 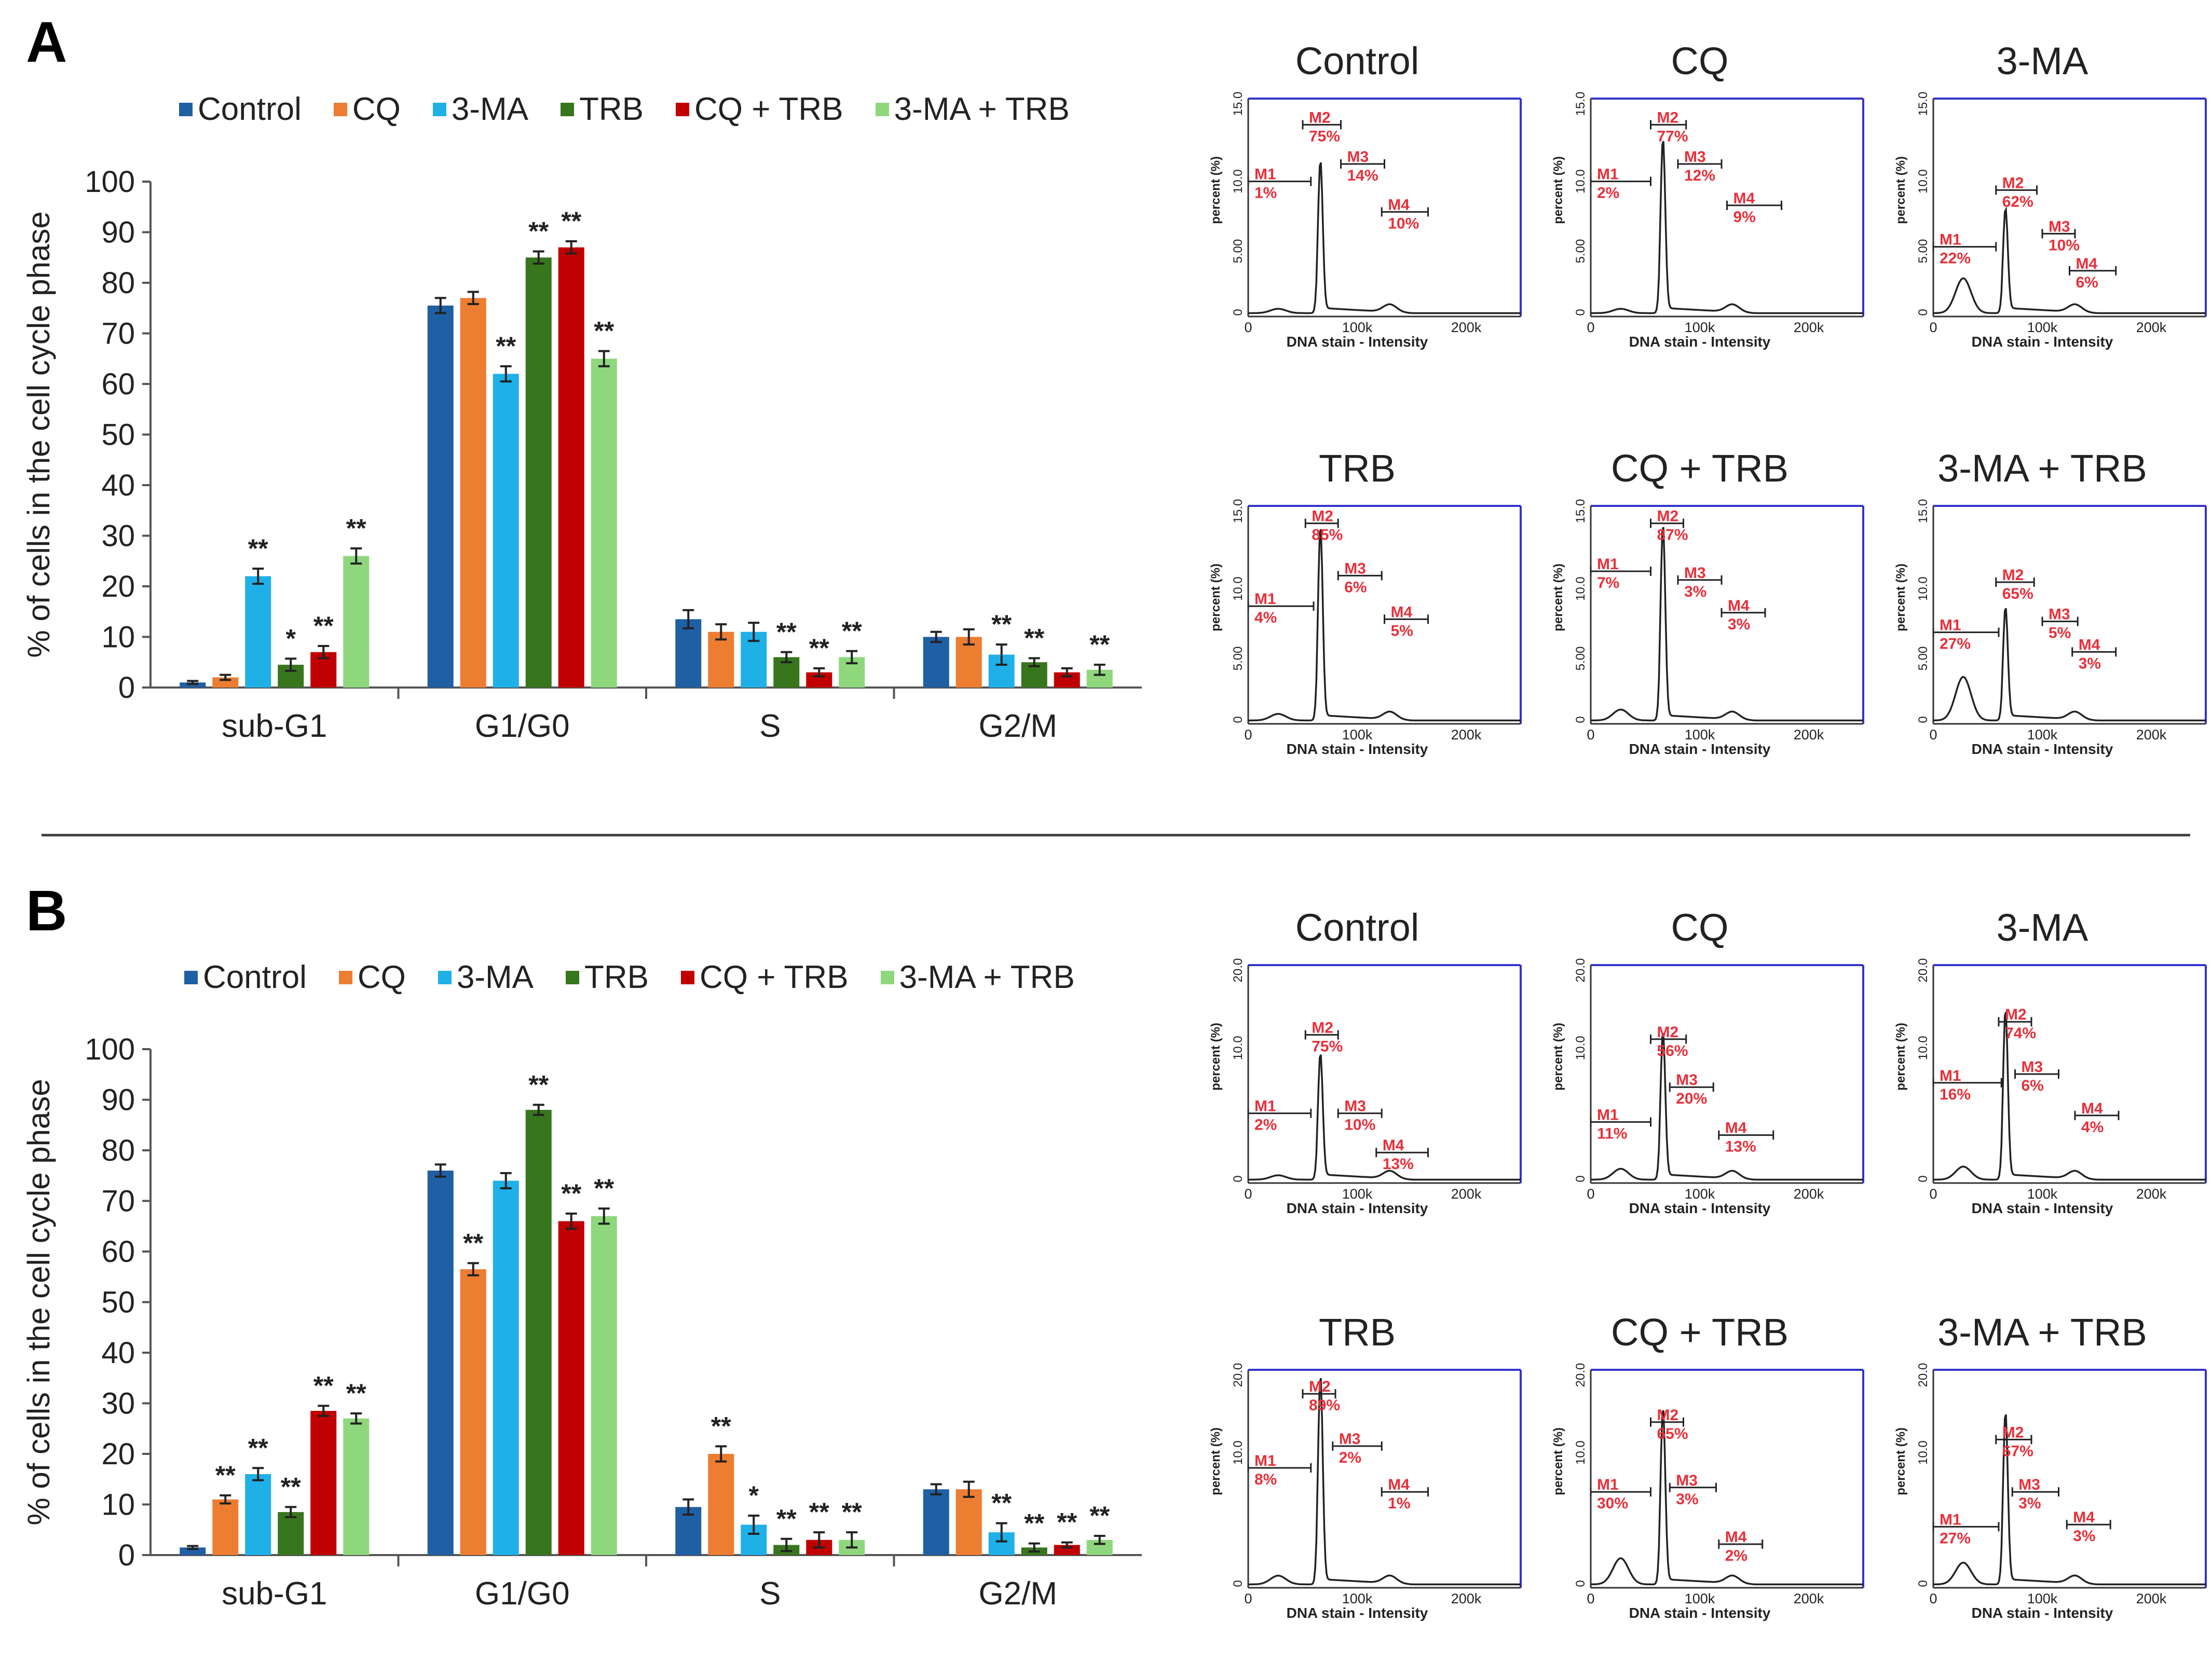 What do you see at coordinates (193, 1551) in the screenshot?
I see `bar-control-sub-g1` at bounding box center [193, 1551].